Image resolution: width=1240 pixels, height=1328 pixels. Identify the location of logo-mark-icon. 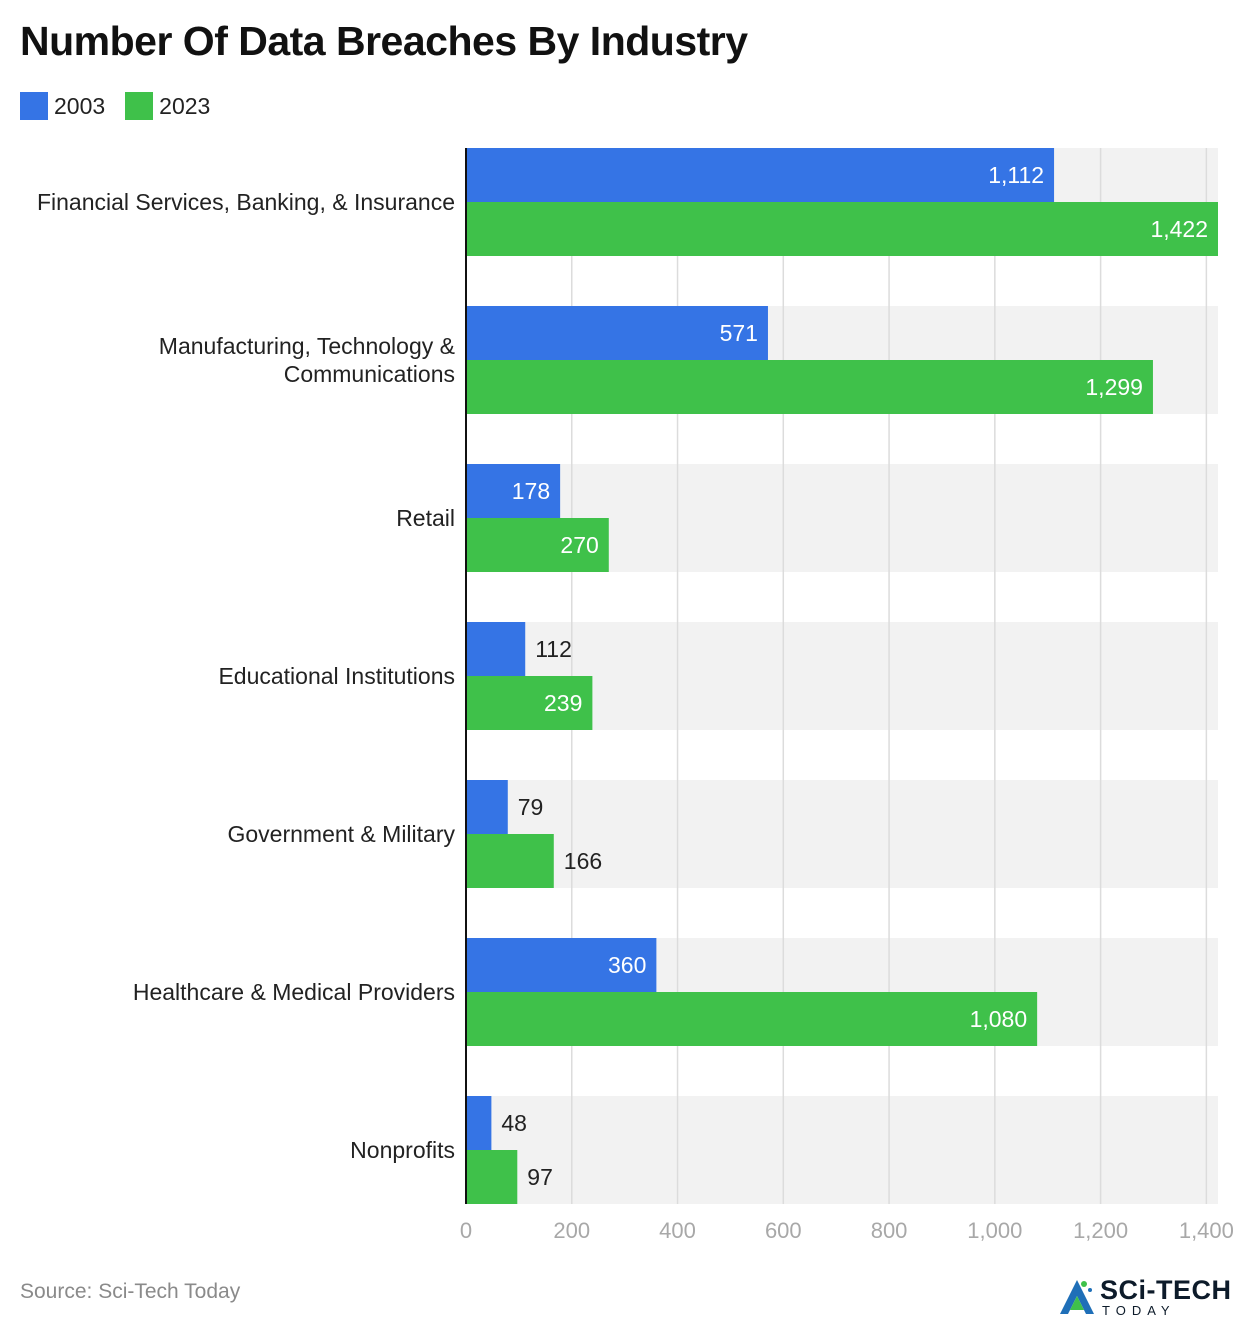
(1077, 1297).